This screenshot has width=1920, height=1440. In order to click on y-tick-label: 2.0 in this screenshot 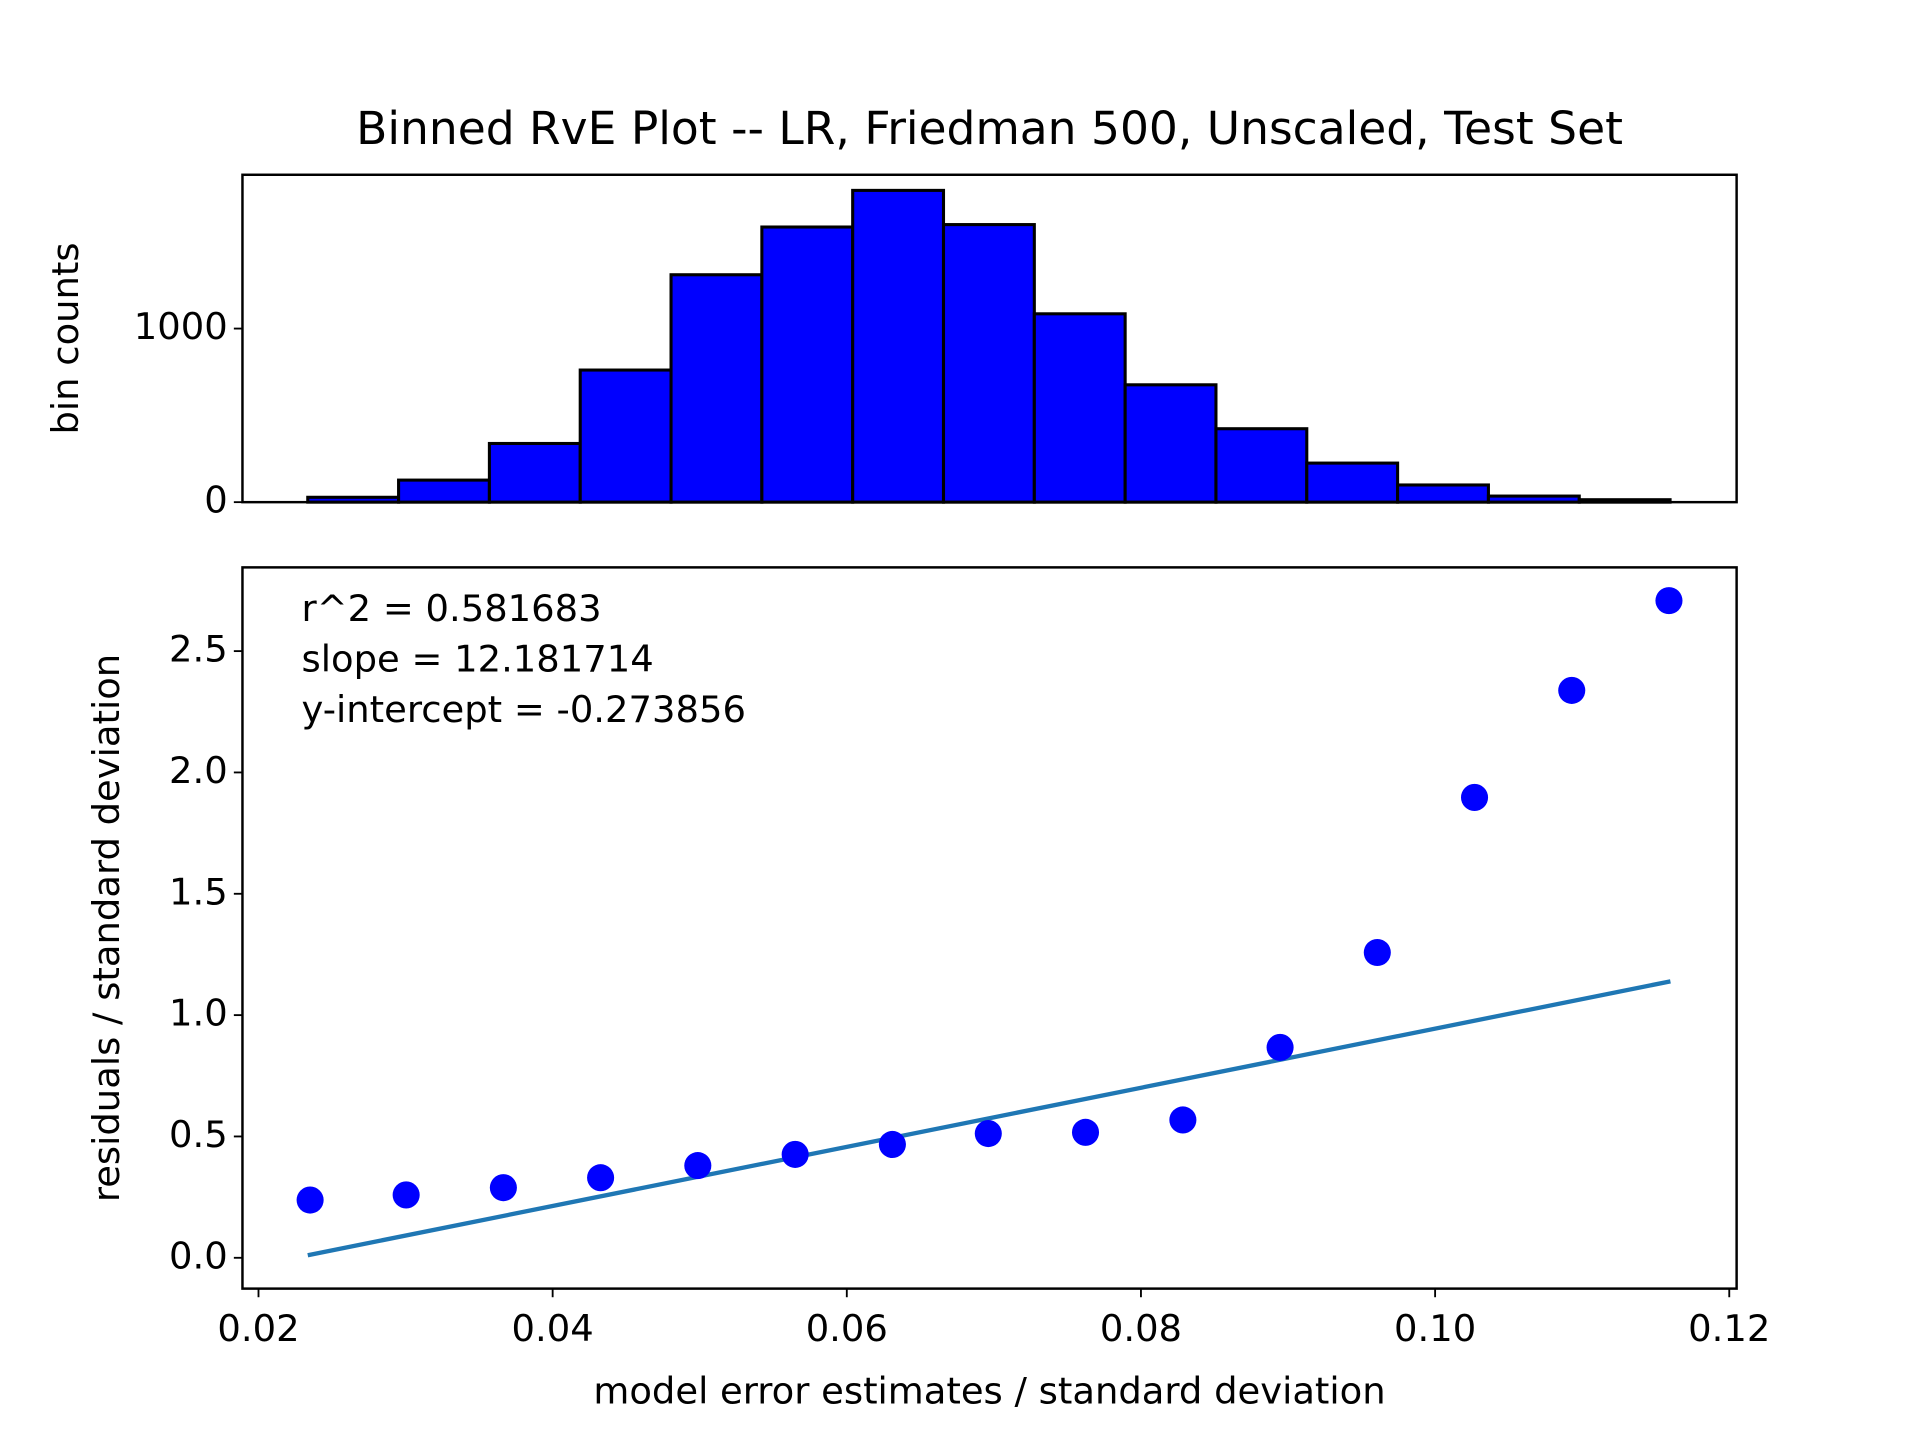, I will do `click(198, 770)`.